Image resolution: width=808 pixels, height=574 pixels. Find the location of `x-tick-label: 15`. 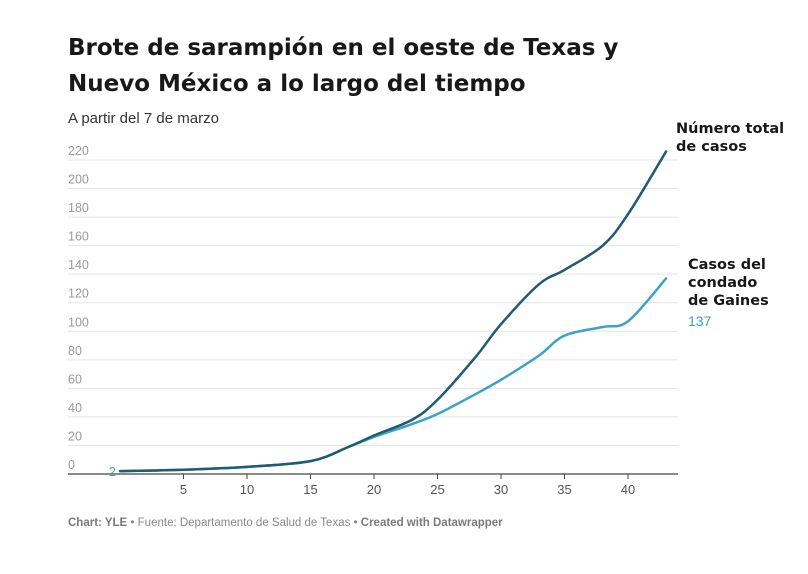

x-tick-label: 15 is located at coordinates (310, 489).